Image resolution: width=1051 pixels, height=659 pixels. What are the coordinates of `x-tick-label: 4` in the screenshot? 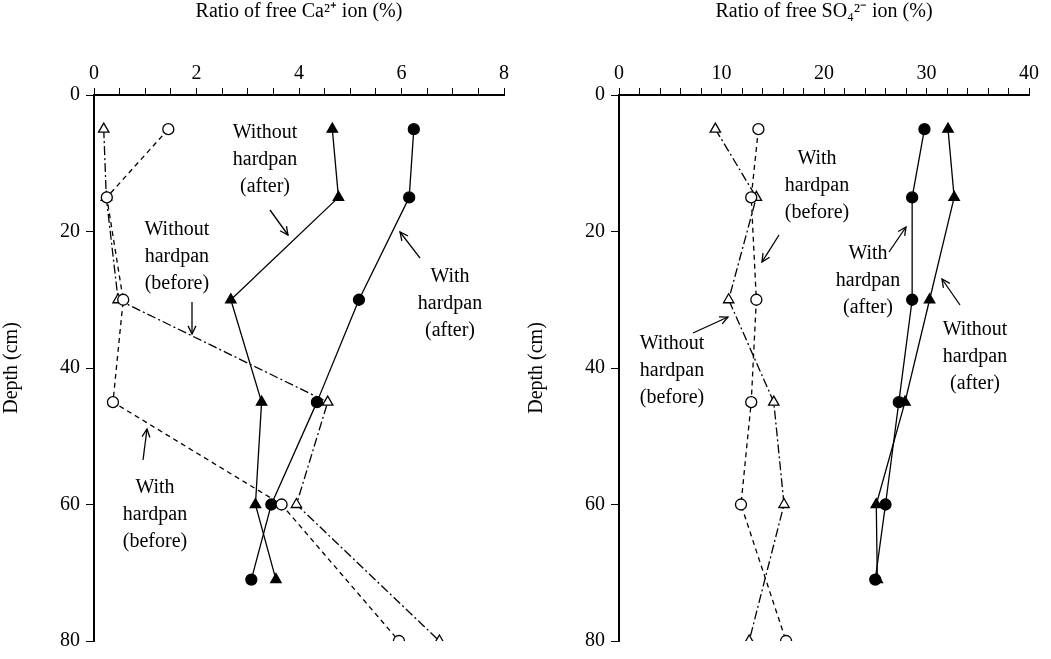 It's located at (299, 72).